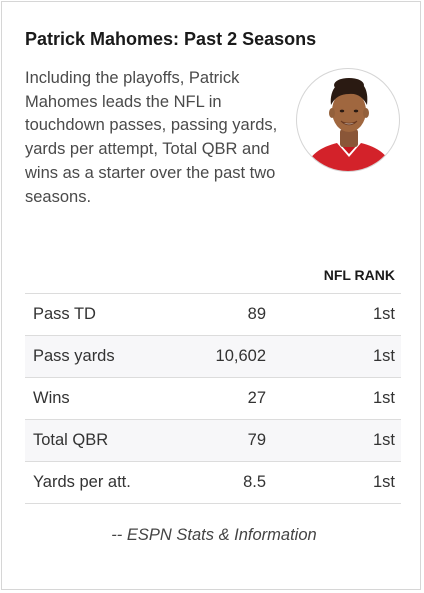 The image size is (424, 593). I want to click on stat-label: Total QBR, so click(71, 440).